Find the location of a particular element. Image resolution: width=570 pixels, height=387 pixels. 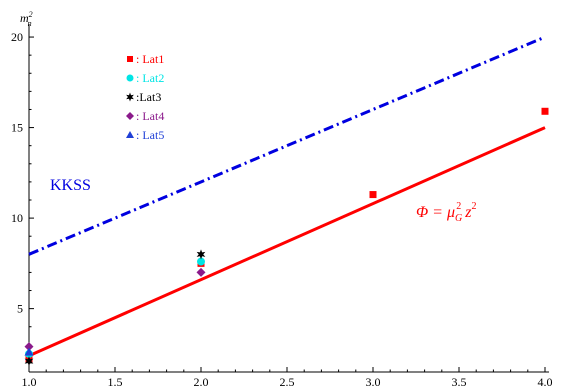

x-tick-label: 2.5 is located at coordinates (287, 381).